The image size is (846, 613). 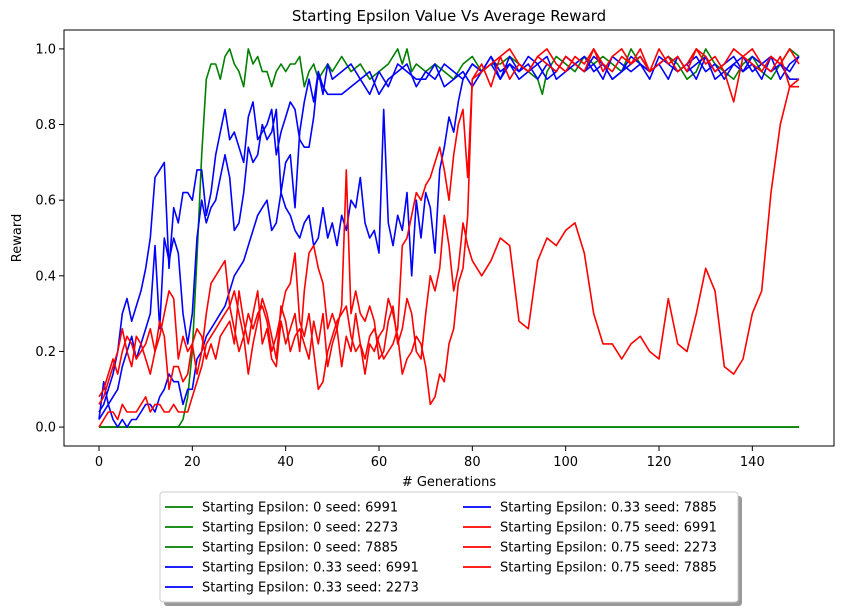 What do you see at coordinates (608, 568) in the screenshot?
I see `legend-label: Starting Epsilon: 0.75 seed: 7885` at bounding box center [608, 568].